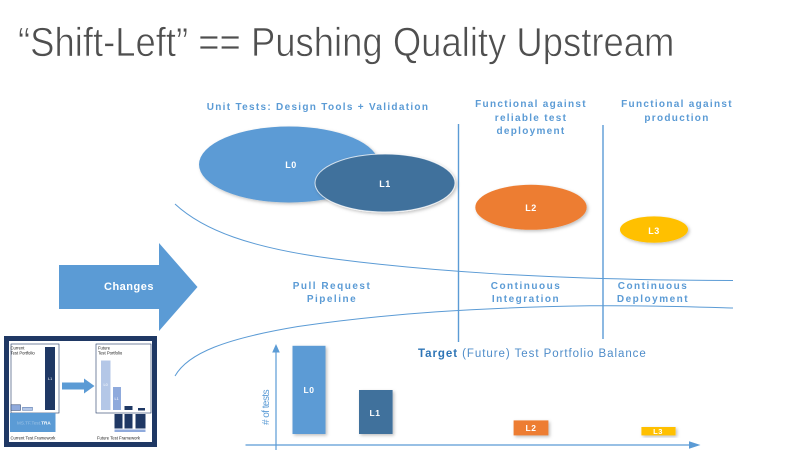 Image resolution: width=800 pixels, height=450 pixels. I want to click on svg-text: Future Test Framework, so click(119, 437).